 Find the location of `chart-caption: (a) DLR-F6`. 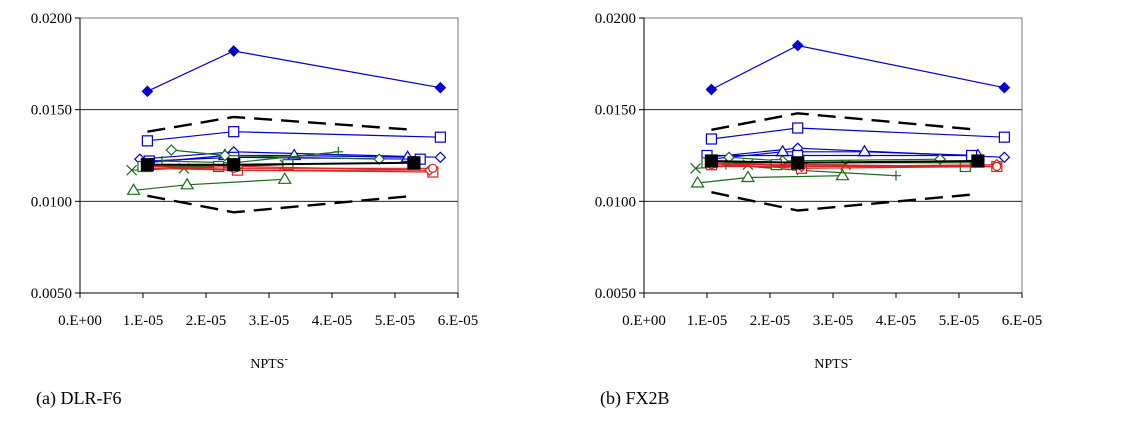

chart-caption: (a) DLR-F6 is located at coordinates (78, 398).